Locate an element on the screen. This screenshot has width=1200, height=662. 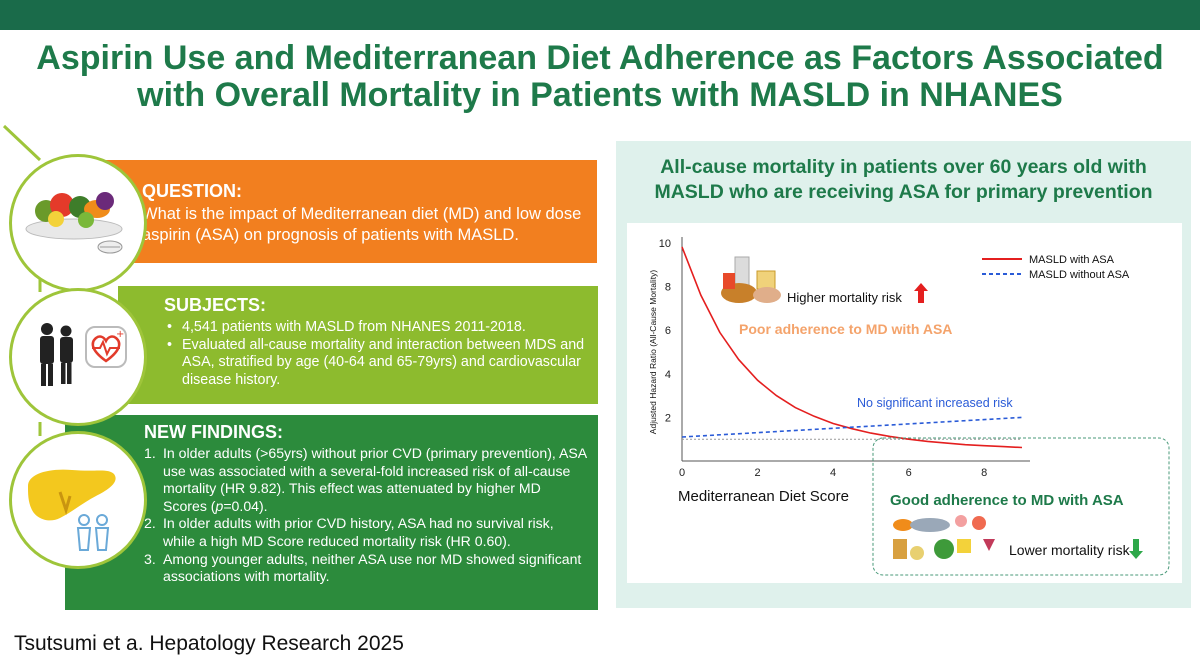
findings-heading: NEW FINDINGS is located at coordinates (210, 432).